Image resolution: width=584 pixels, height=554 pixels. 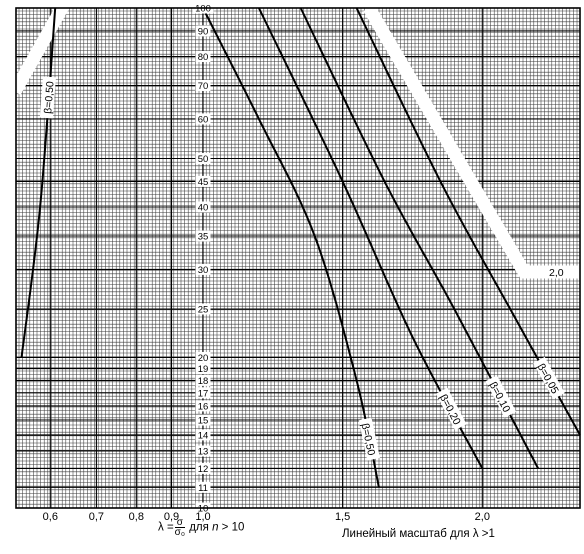 What do you see at coordinates (556, 273) in the screenshot?
I see `boundary-label: 2,0` at bounding box center [556, 273].